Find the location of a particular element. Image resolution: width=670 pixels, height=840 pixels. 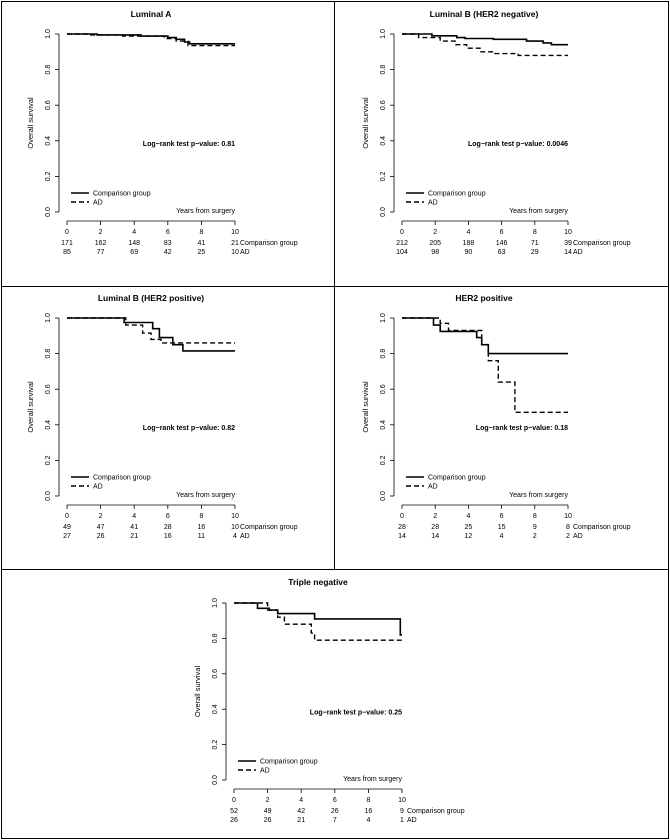

x-tick-label: 6 is located at coordinates (335, 800).